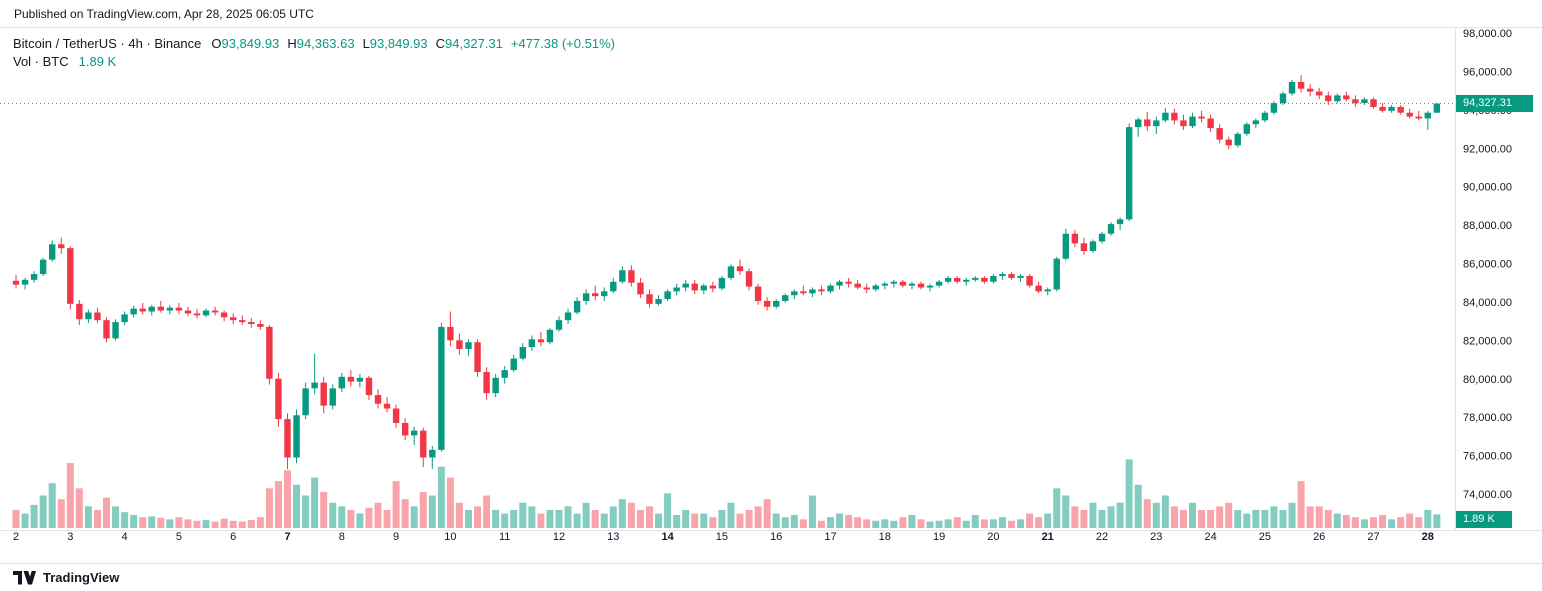  Describe the element at coordinates (318, 61) in the screenshot. I see `volume-legend-row: Vol · BTC 1.89 K` at that location.